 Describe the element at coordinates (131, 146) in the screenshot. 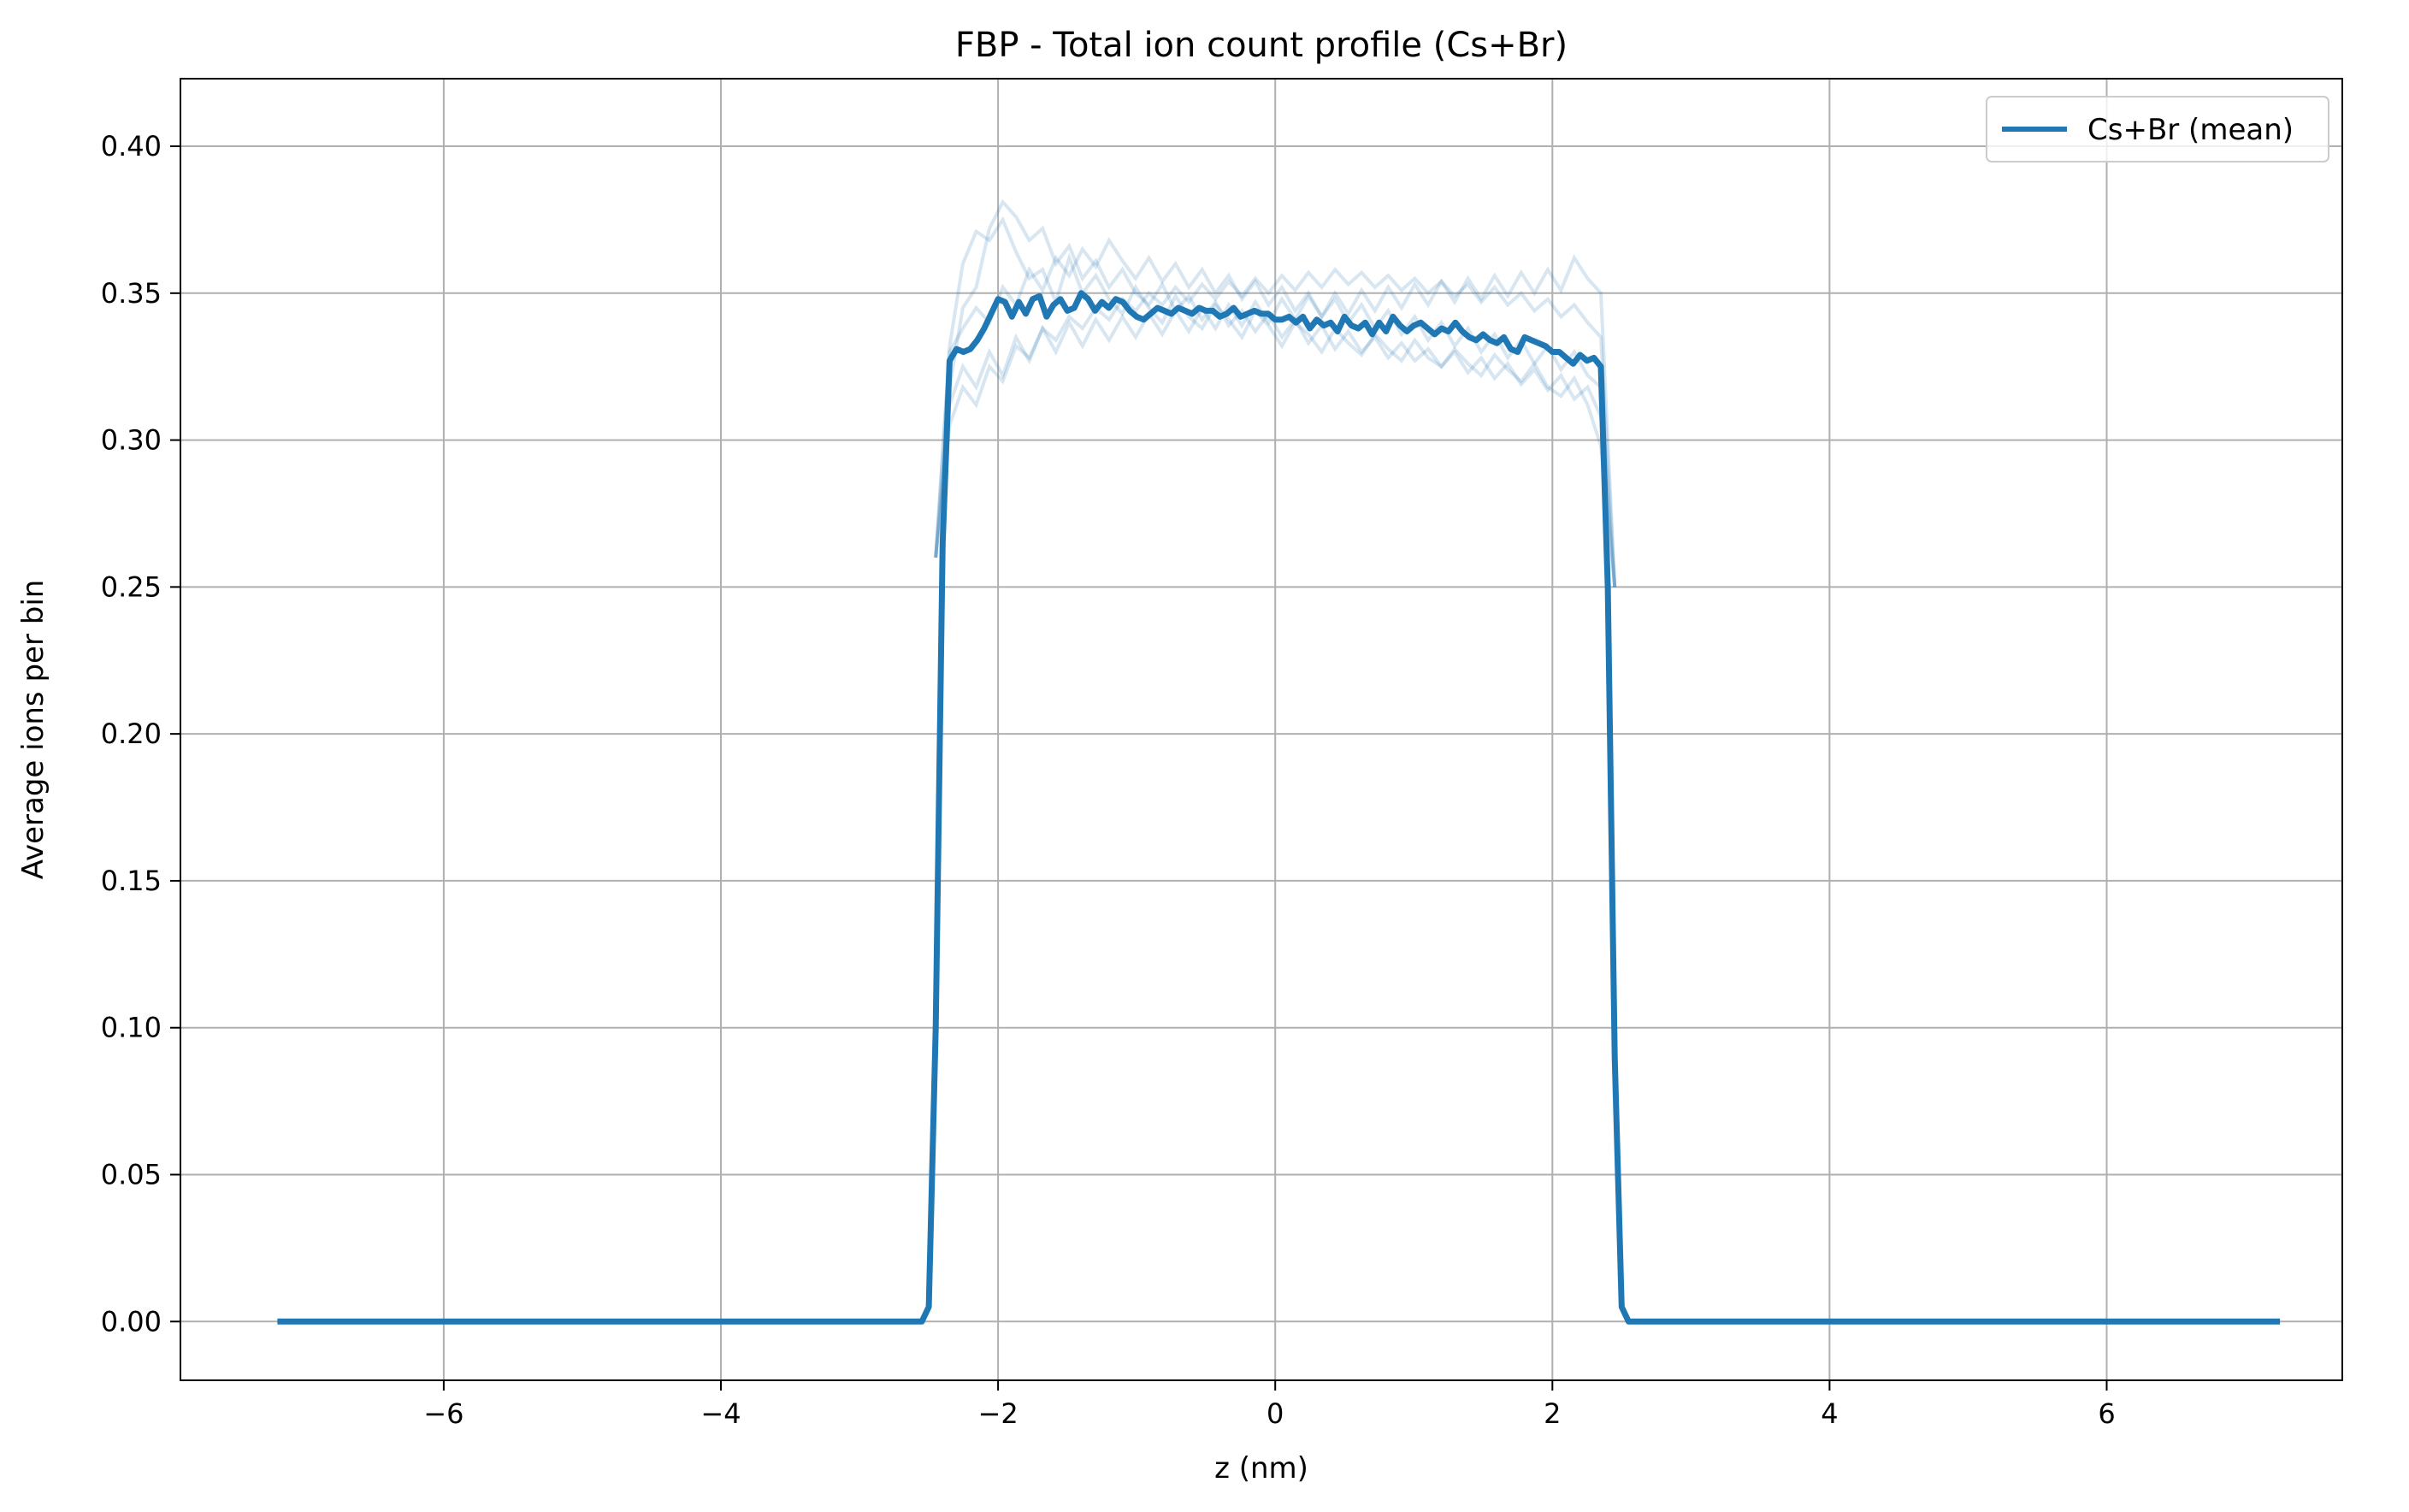

I see `y-tick-label: 0.40` at that location.